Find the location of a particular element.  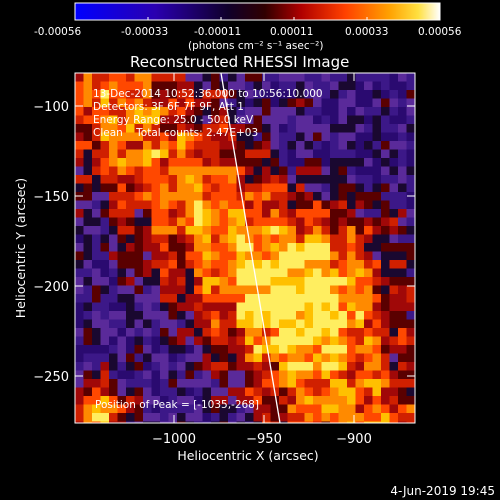

x-tick-label: −950 is located at coordinates (264, 439).